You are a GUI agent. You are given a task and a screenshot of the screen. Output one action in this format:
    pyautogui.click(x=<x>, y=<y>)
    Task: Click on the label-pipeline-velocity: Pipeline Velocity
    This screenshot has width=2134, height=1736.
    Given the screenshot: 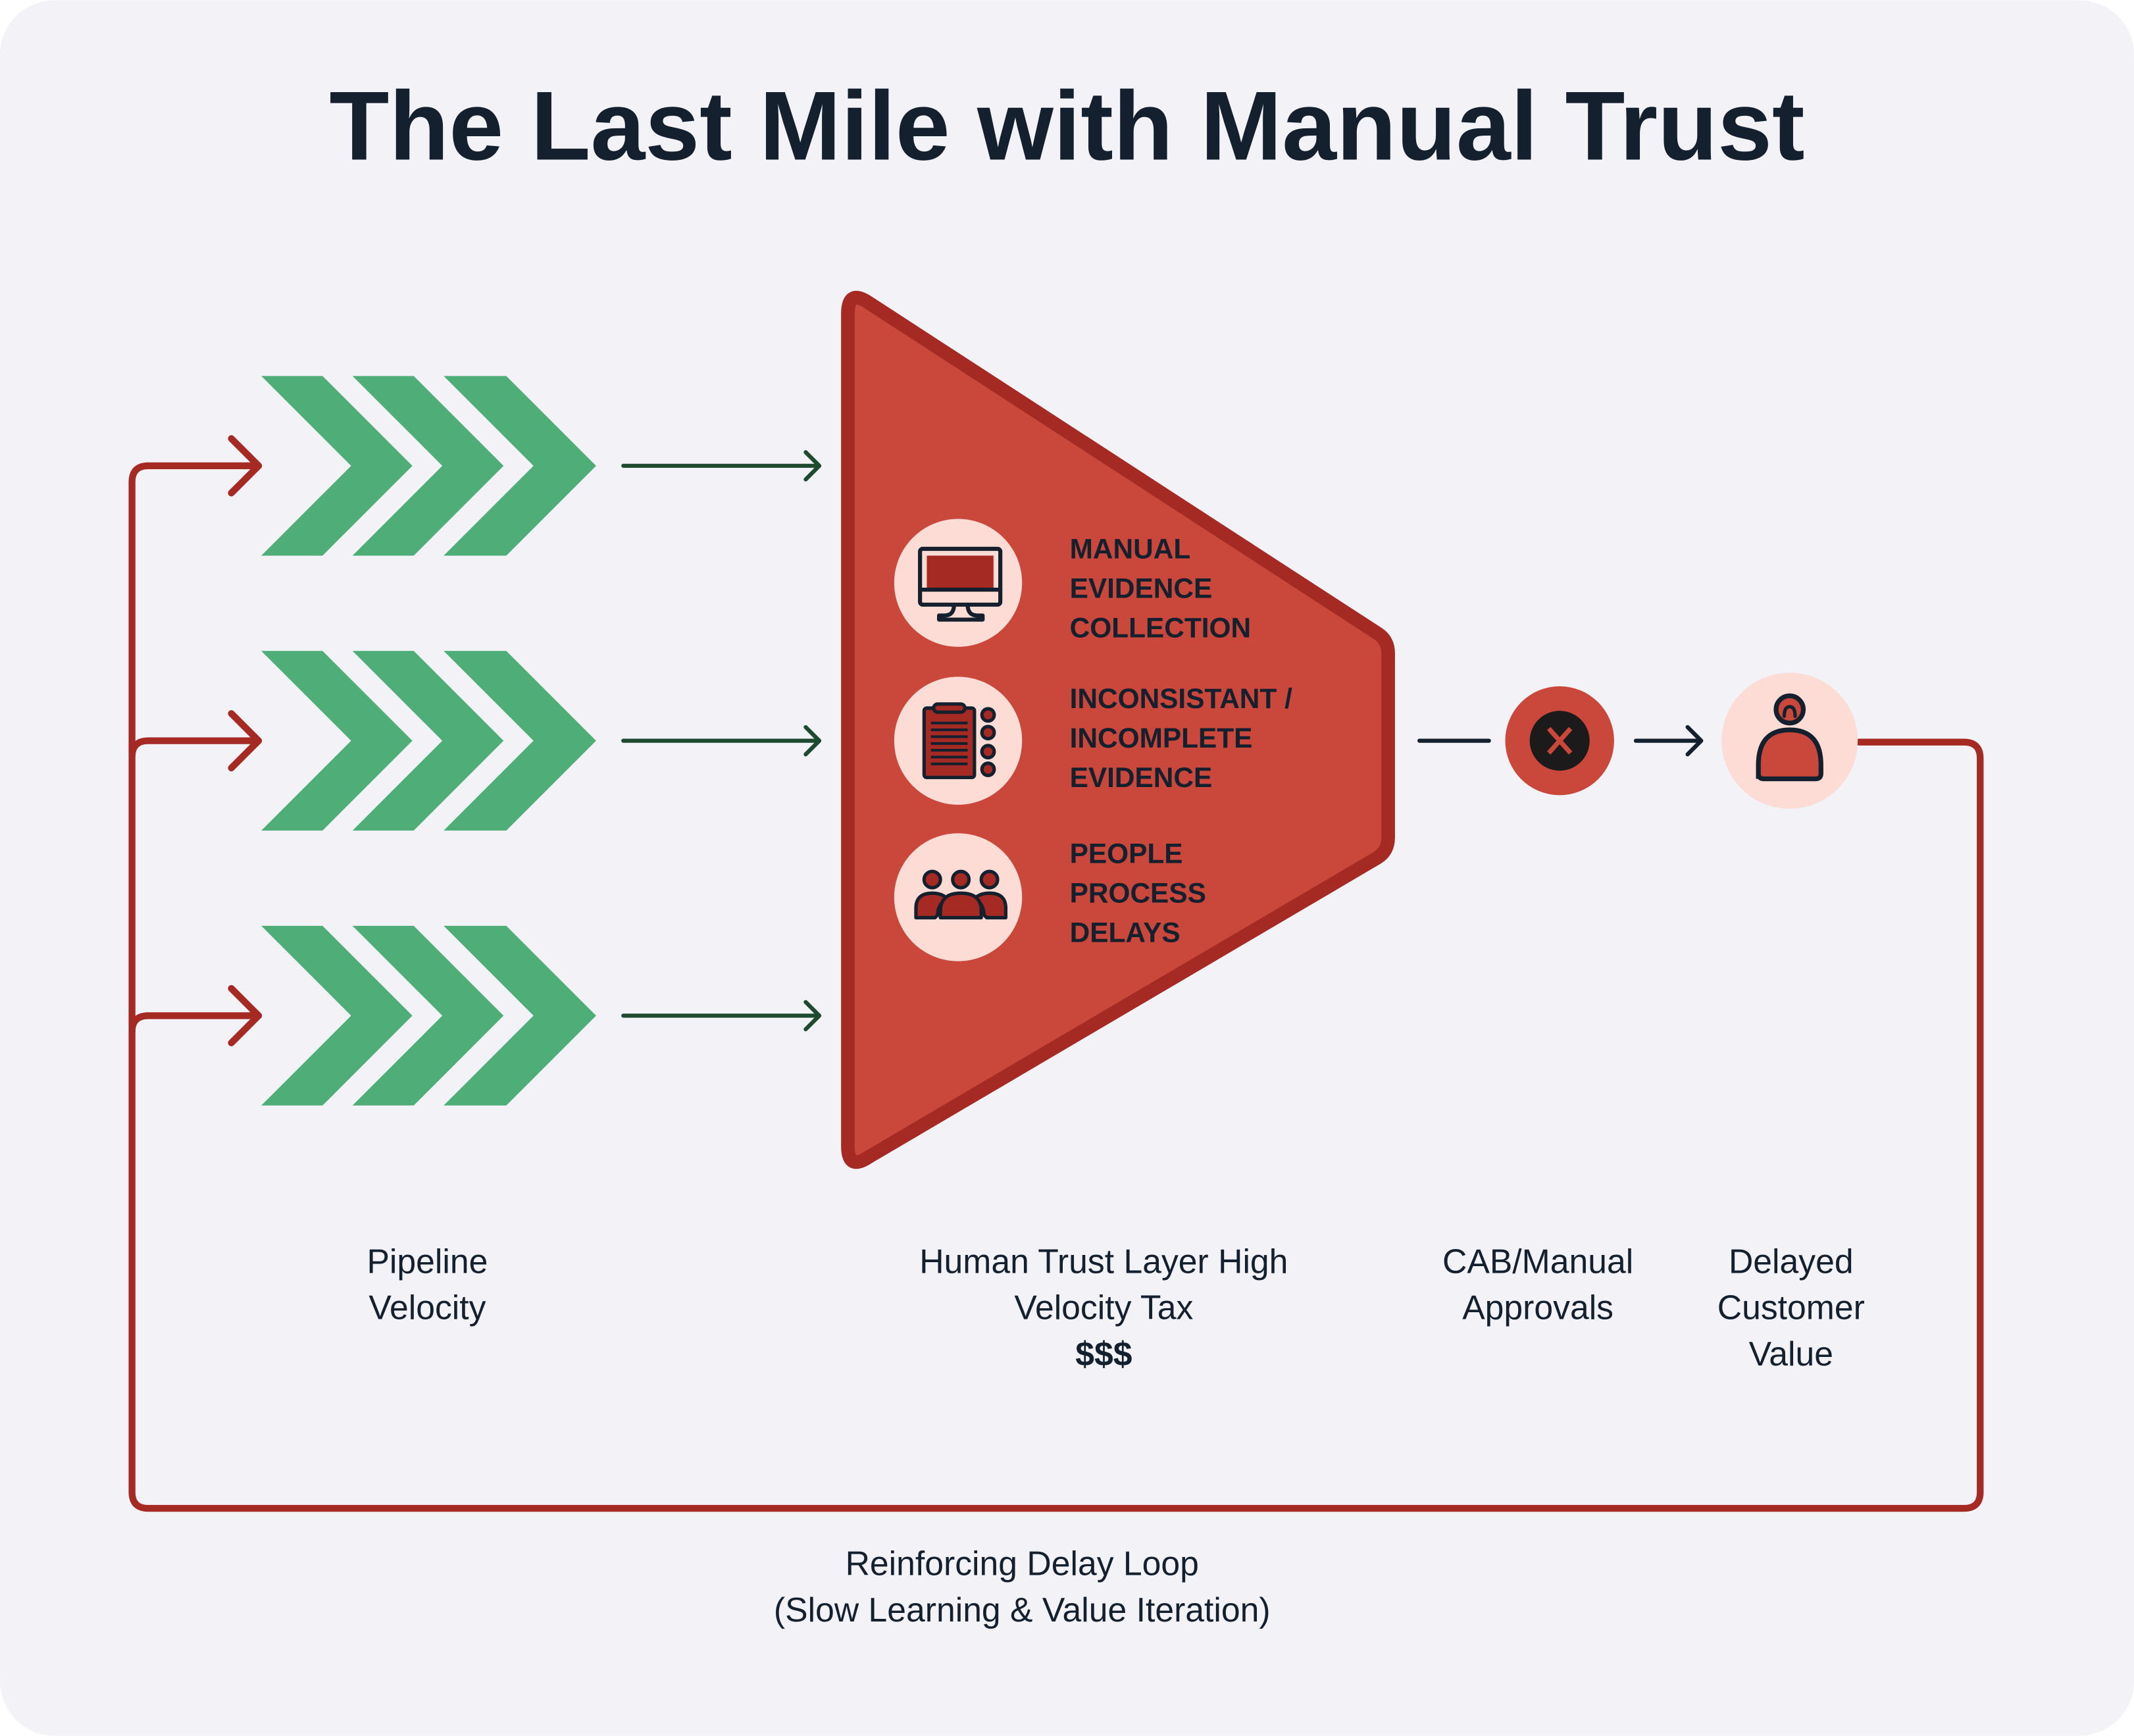 What is the action you would take?
    pyautogui.click(x=427, y=1284)
    